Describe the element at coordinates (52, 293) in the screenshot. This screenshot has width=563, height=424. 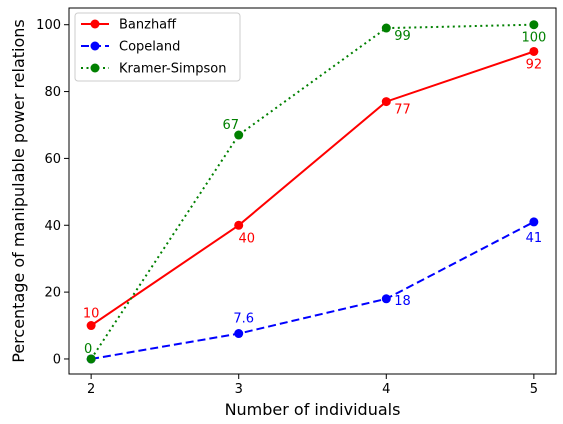
I see `y-tick-label: 20` at that location.